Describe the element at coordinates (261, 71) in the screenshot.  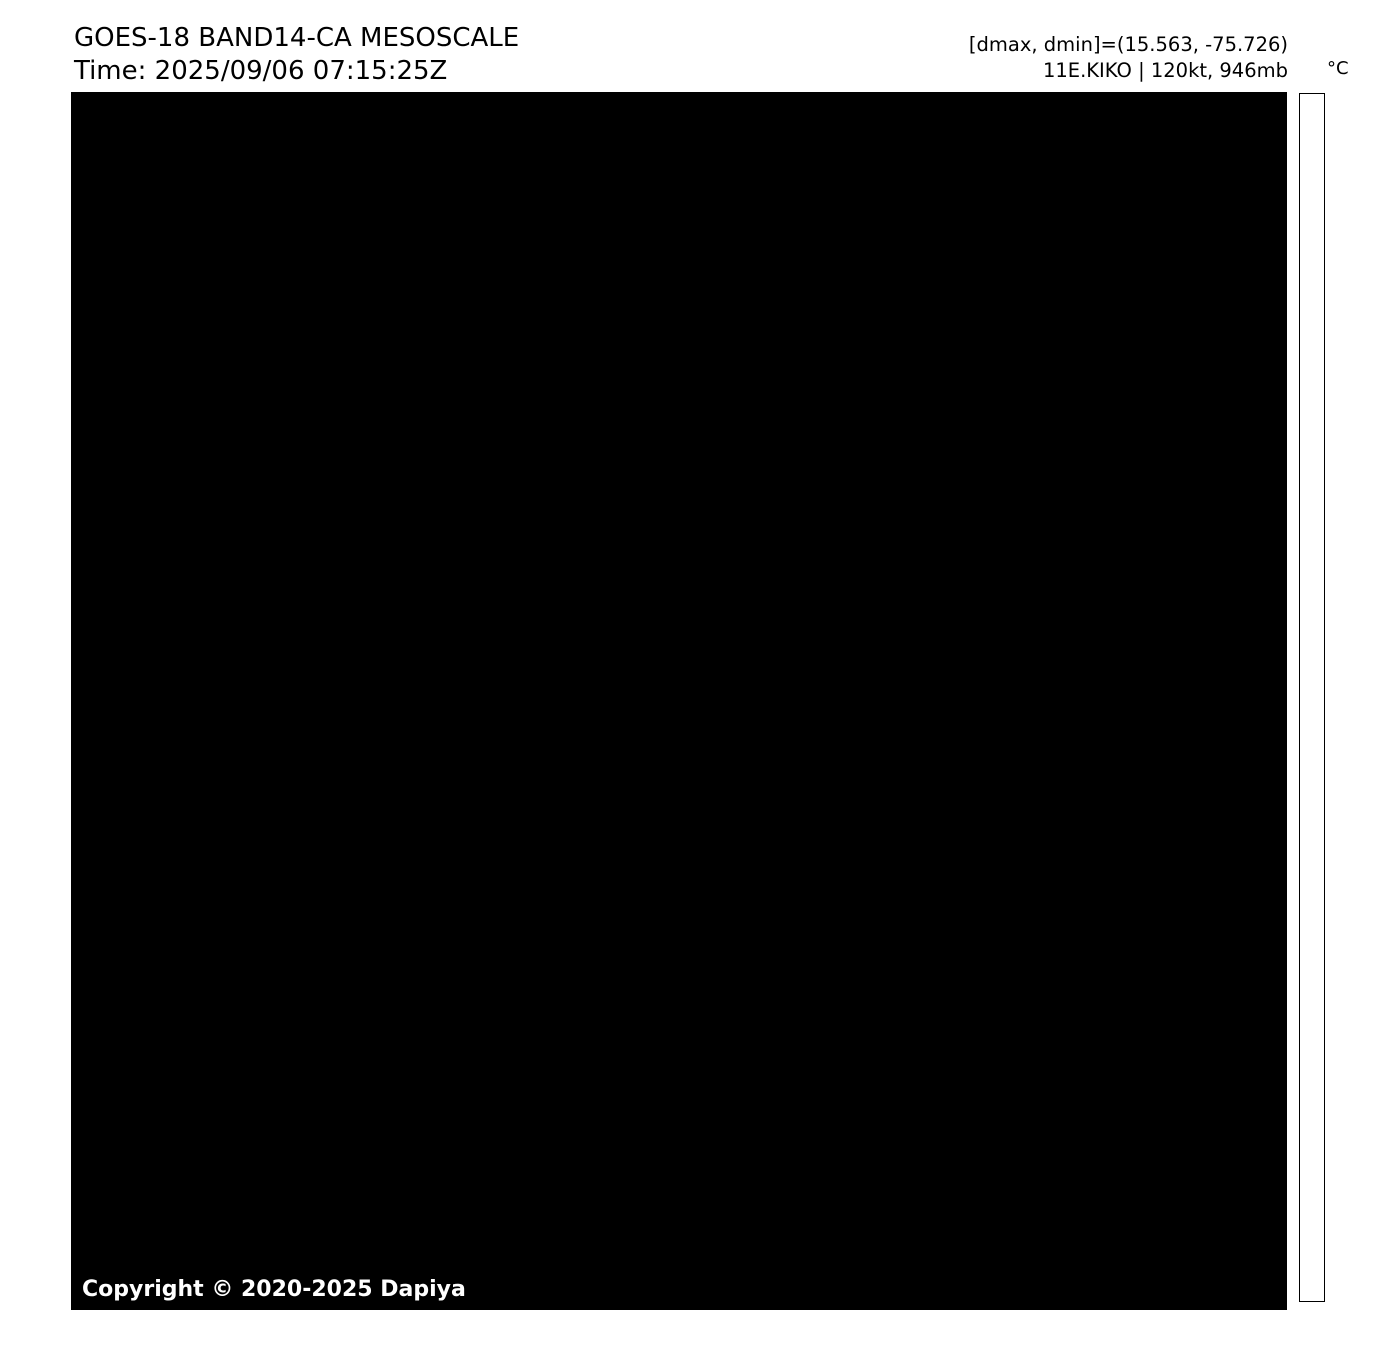
I see `chart-time: Time: 2025/09/06 07:15:25Z` at that location.